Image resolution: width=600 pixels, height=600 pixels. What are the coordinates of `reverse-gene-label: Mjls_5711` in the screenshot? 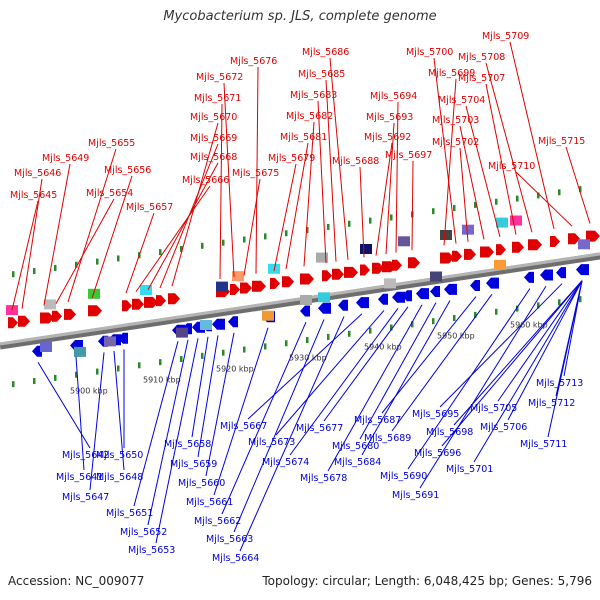 It's located at (543, 444).